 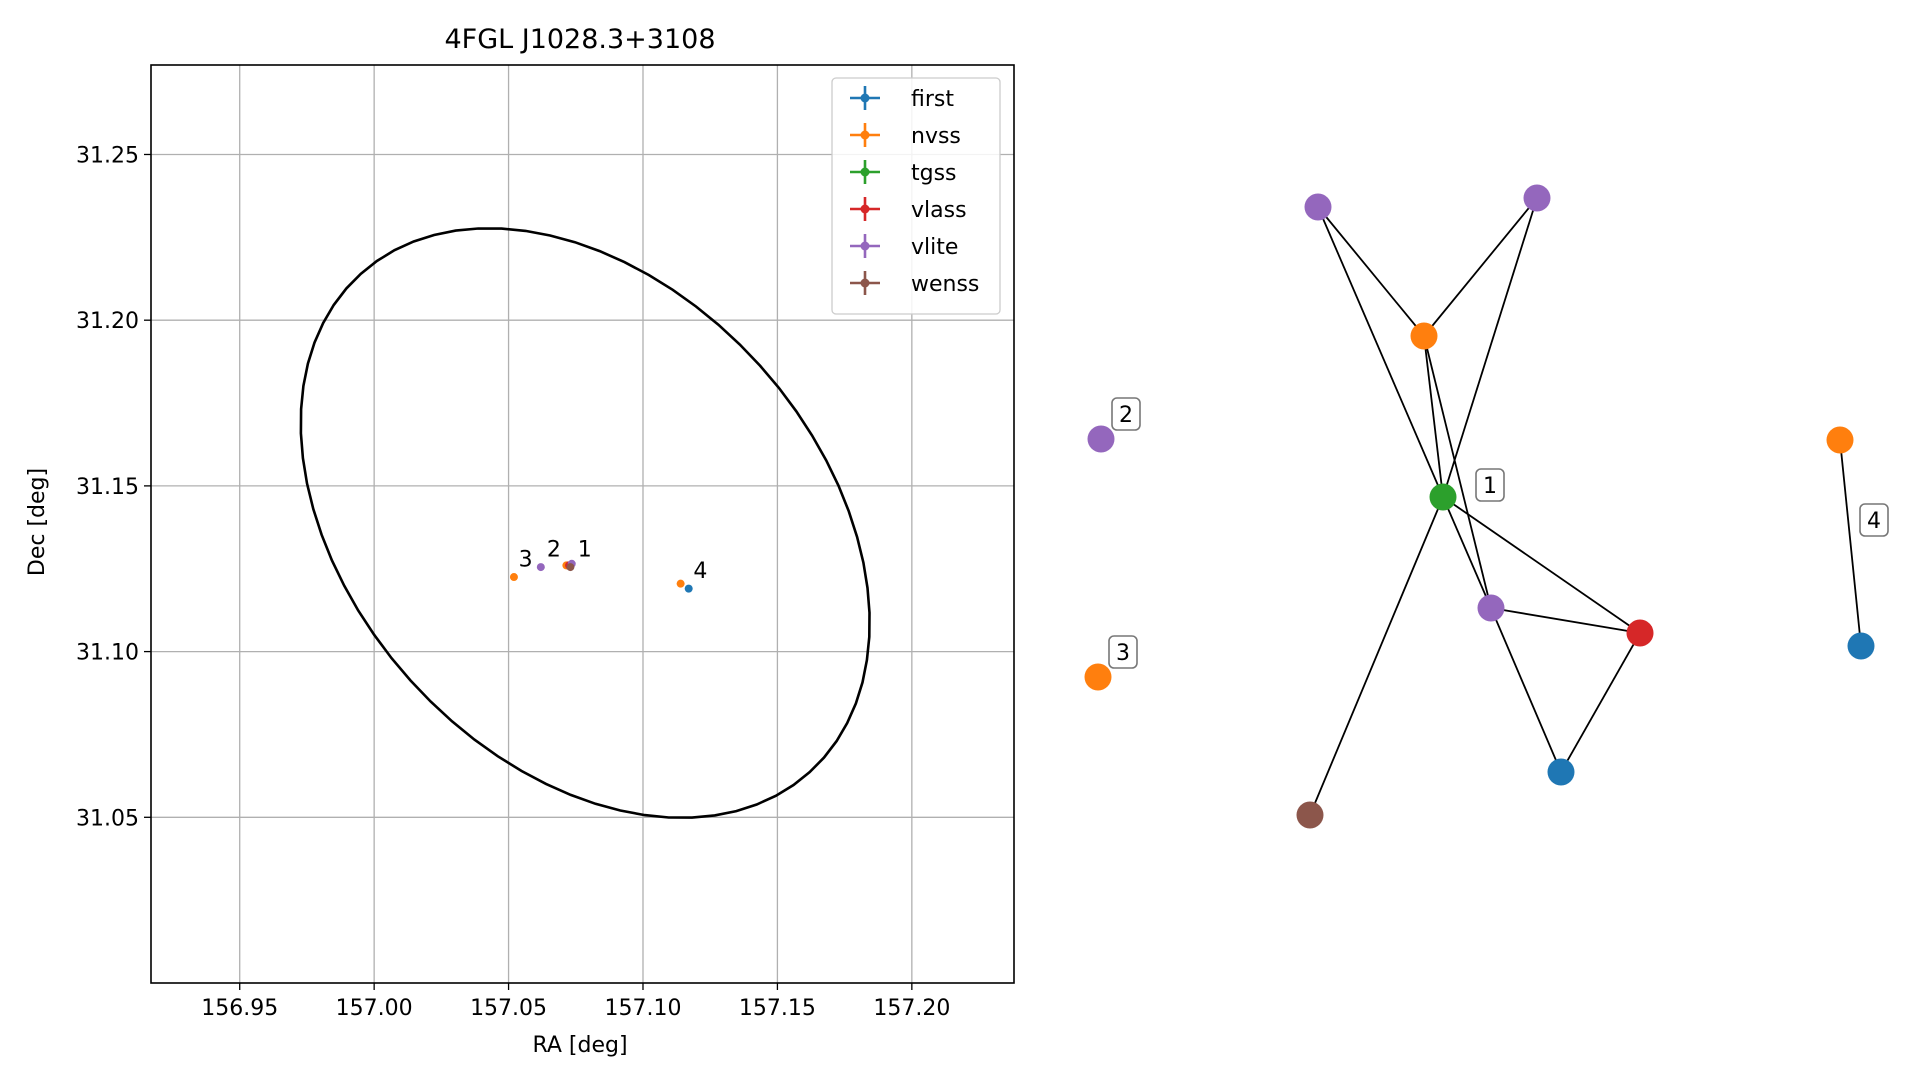 I want to click on y-tick-label: 31.15, so click(x=107, y=487).